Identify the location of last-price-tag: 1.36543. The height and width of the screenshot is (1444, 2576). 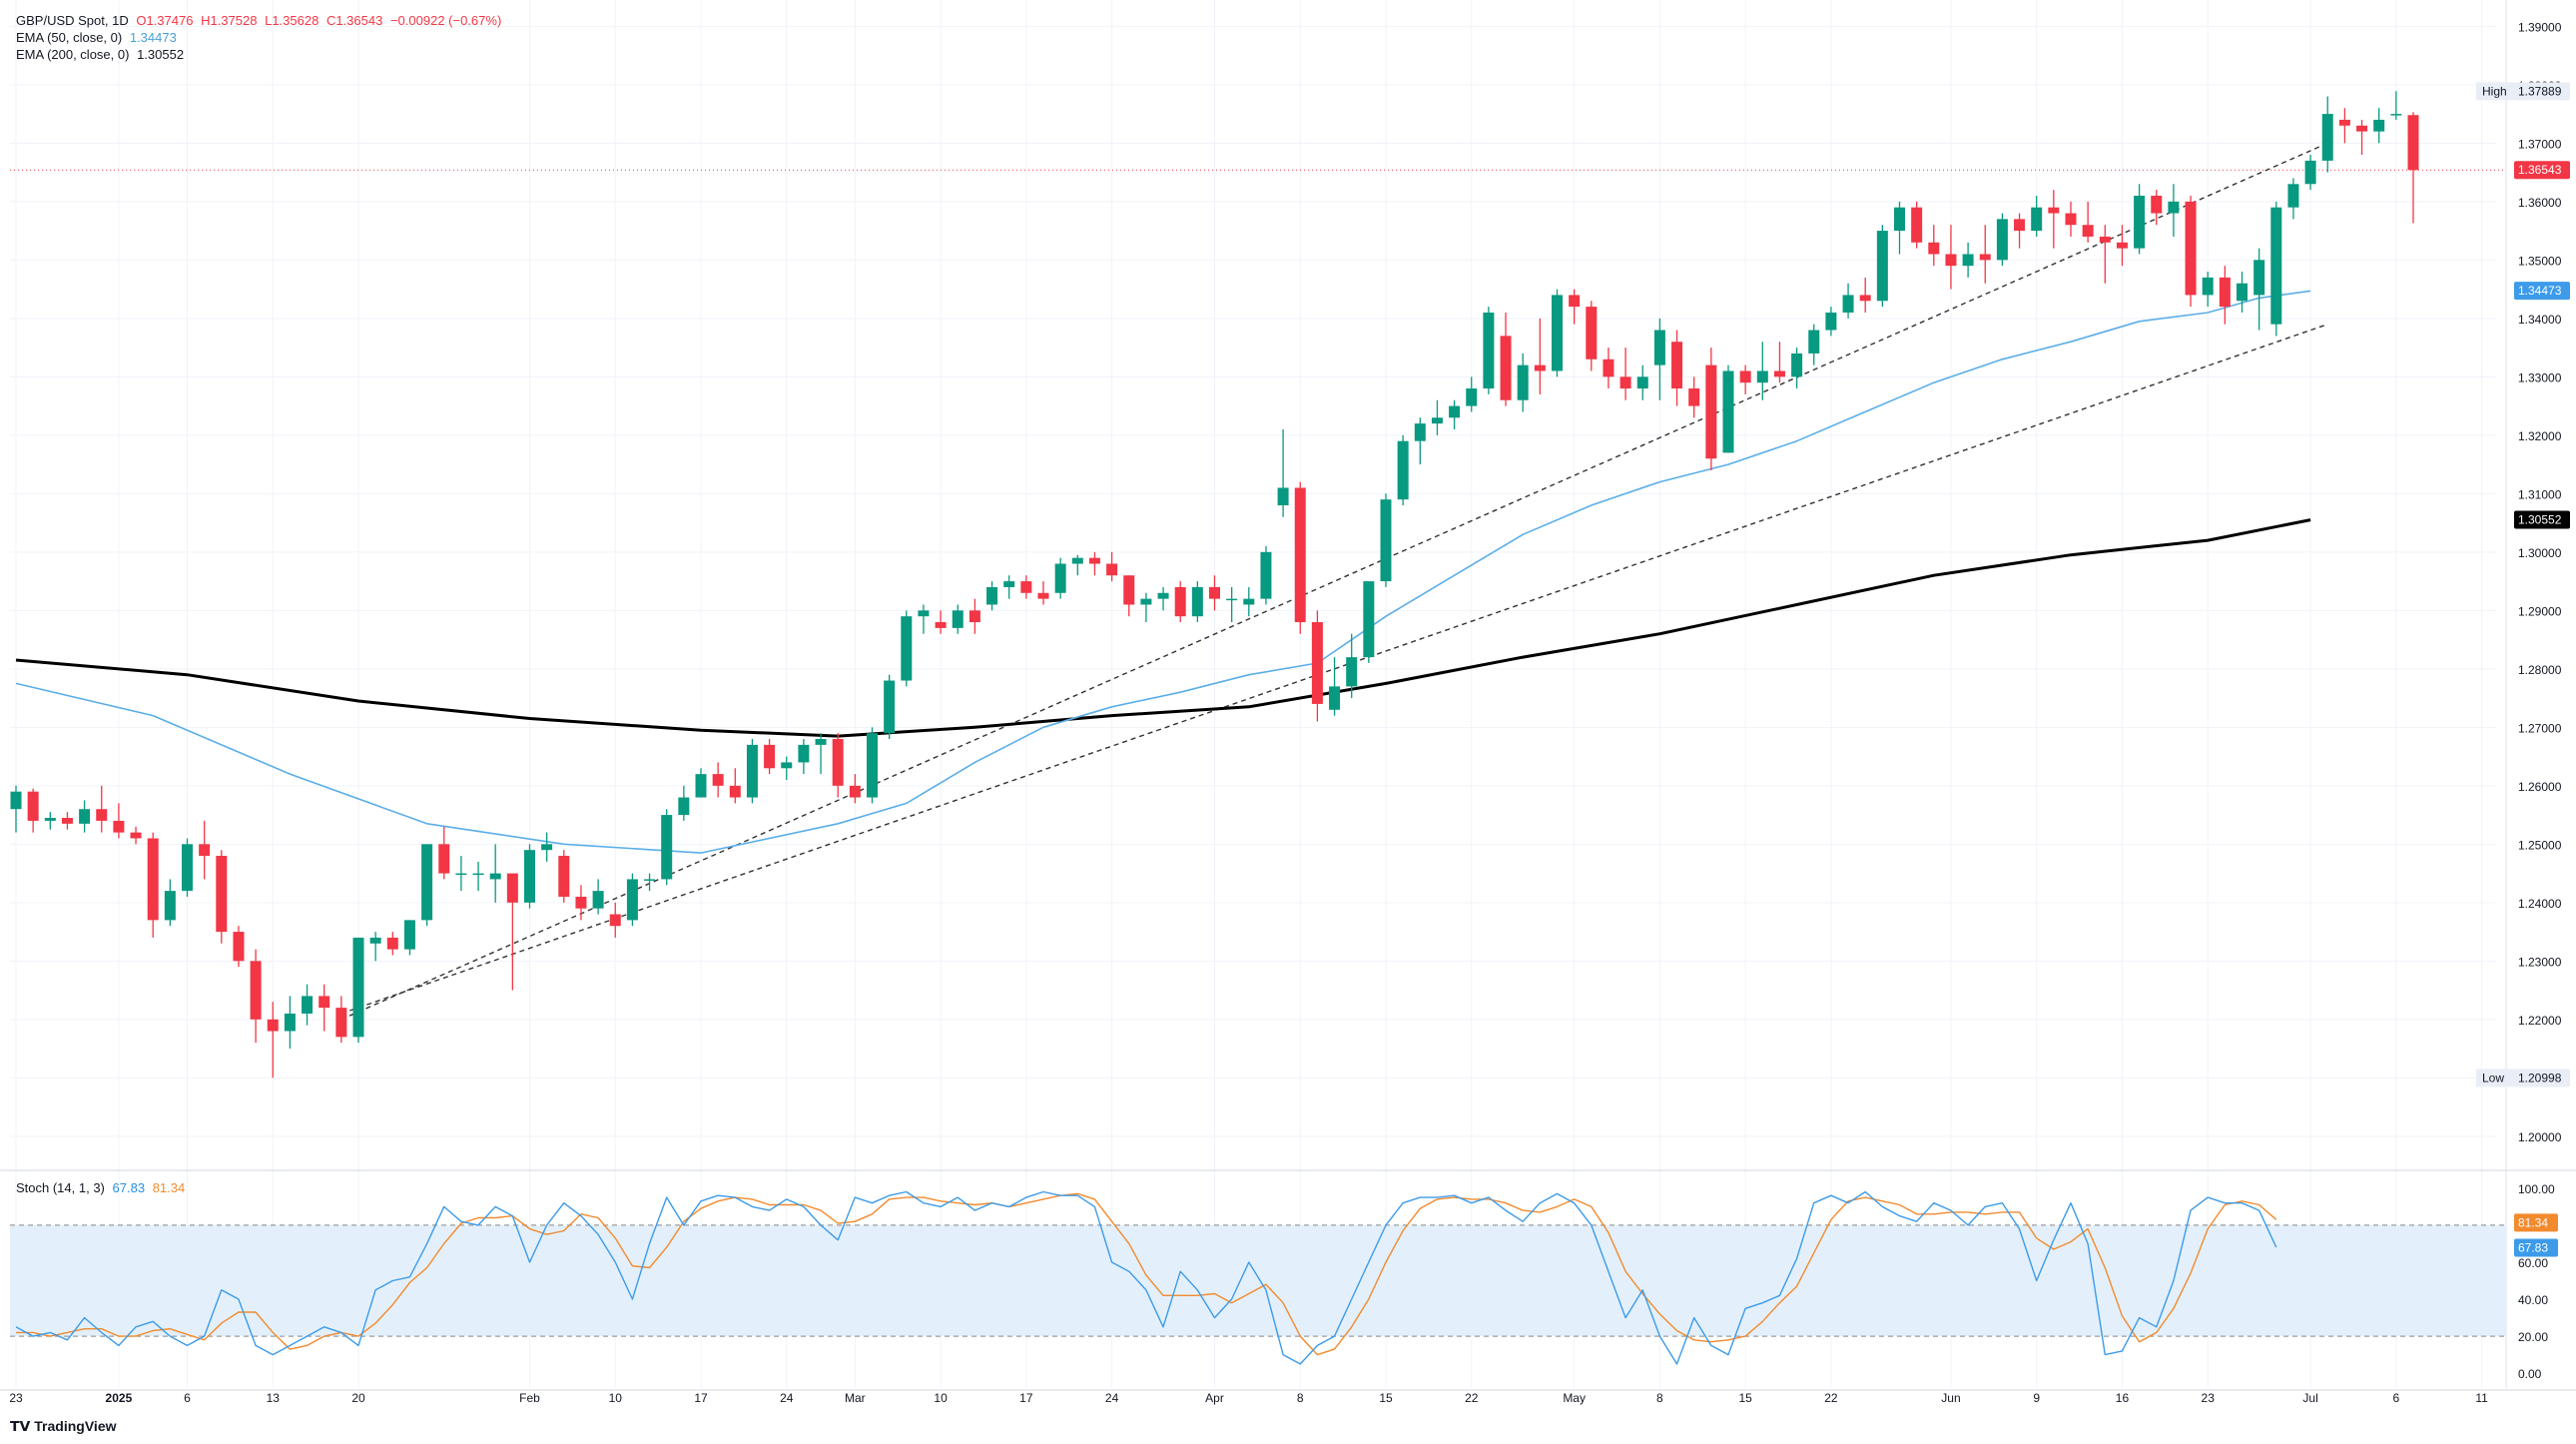
(2542, 171).